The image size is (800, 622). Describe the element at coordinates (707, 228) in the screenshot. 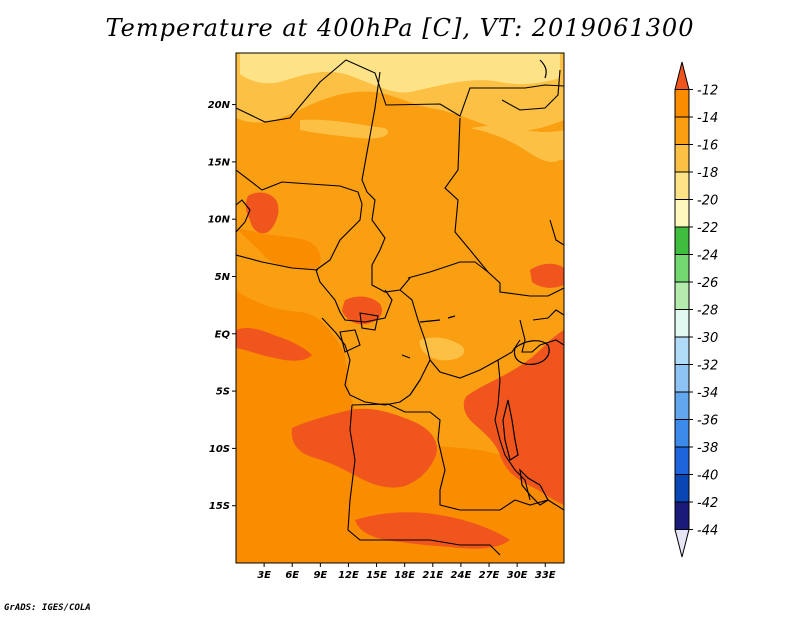

I see `colorbar-label: -22` at that location.